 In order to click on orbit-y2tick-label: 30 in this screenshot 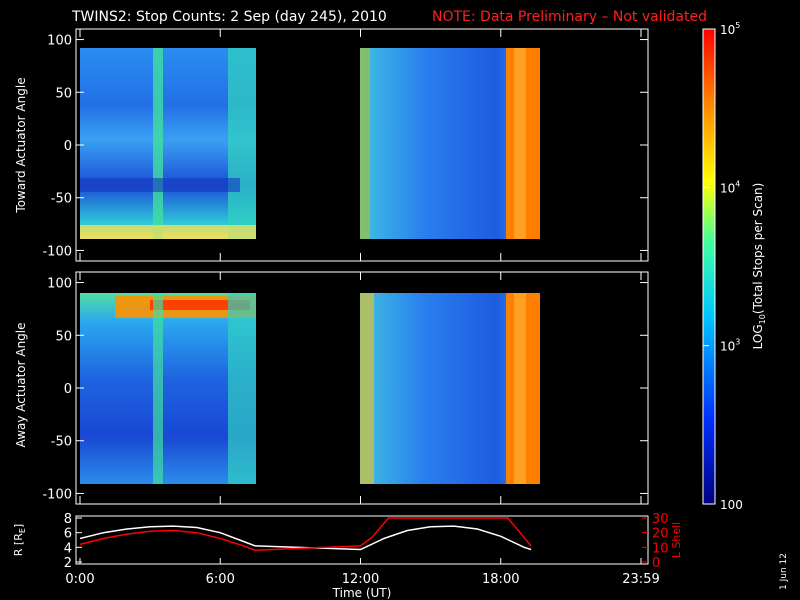, I will do `click(660, 519)`.